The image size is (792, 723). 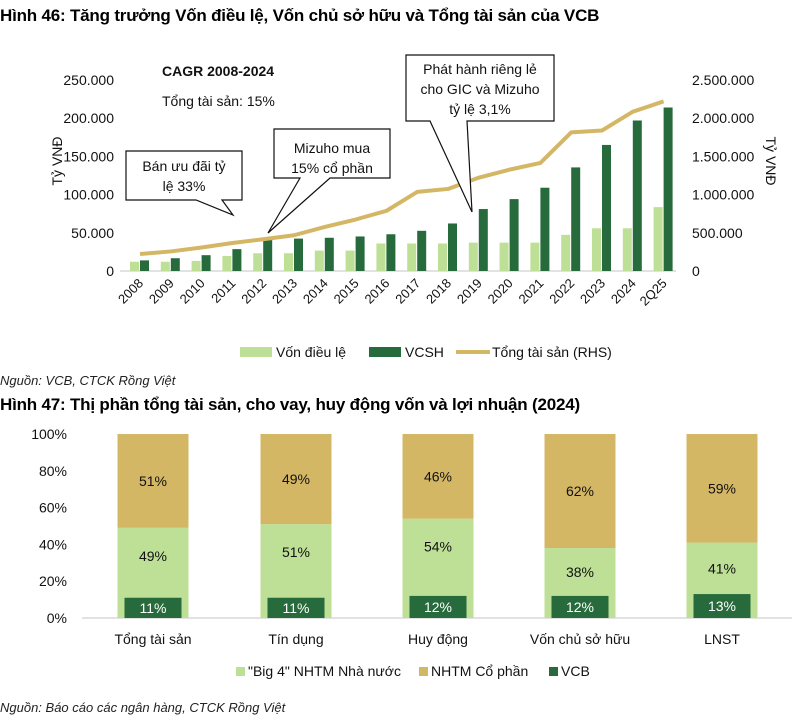 I want to click on callout-text: lệ 33%, so click(x=184, y=186).